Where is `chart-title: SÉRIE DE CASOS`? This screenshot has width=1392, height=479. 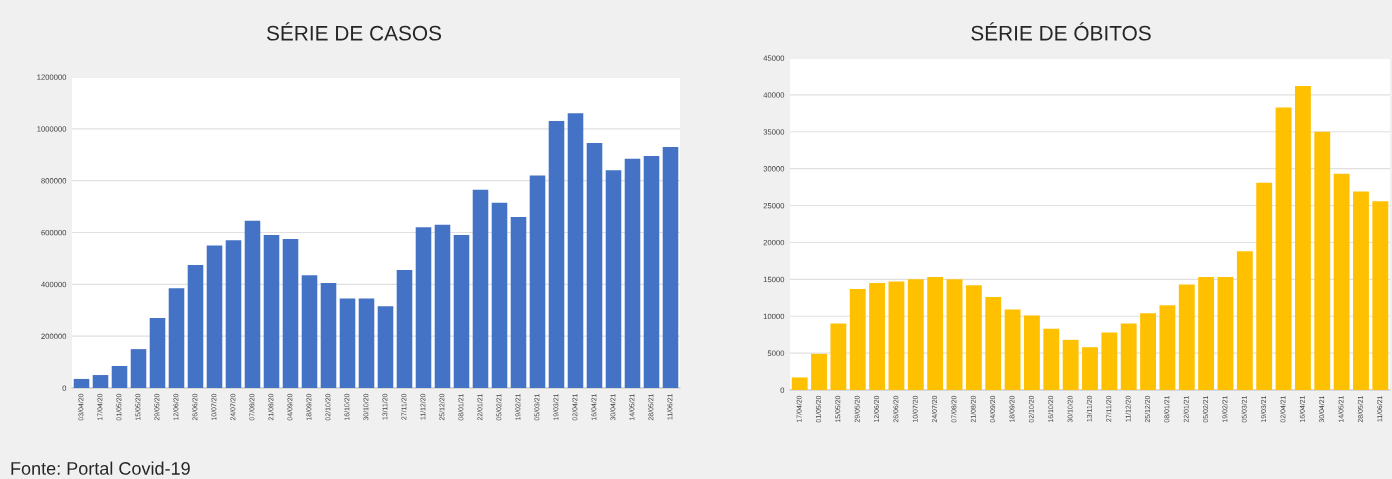
chart-title: SÉRIE DE CASOS is located at coordinates (354, 31).